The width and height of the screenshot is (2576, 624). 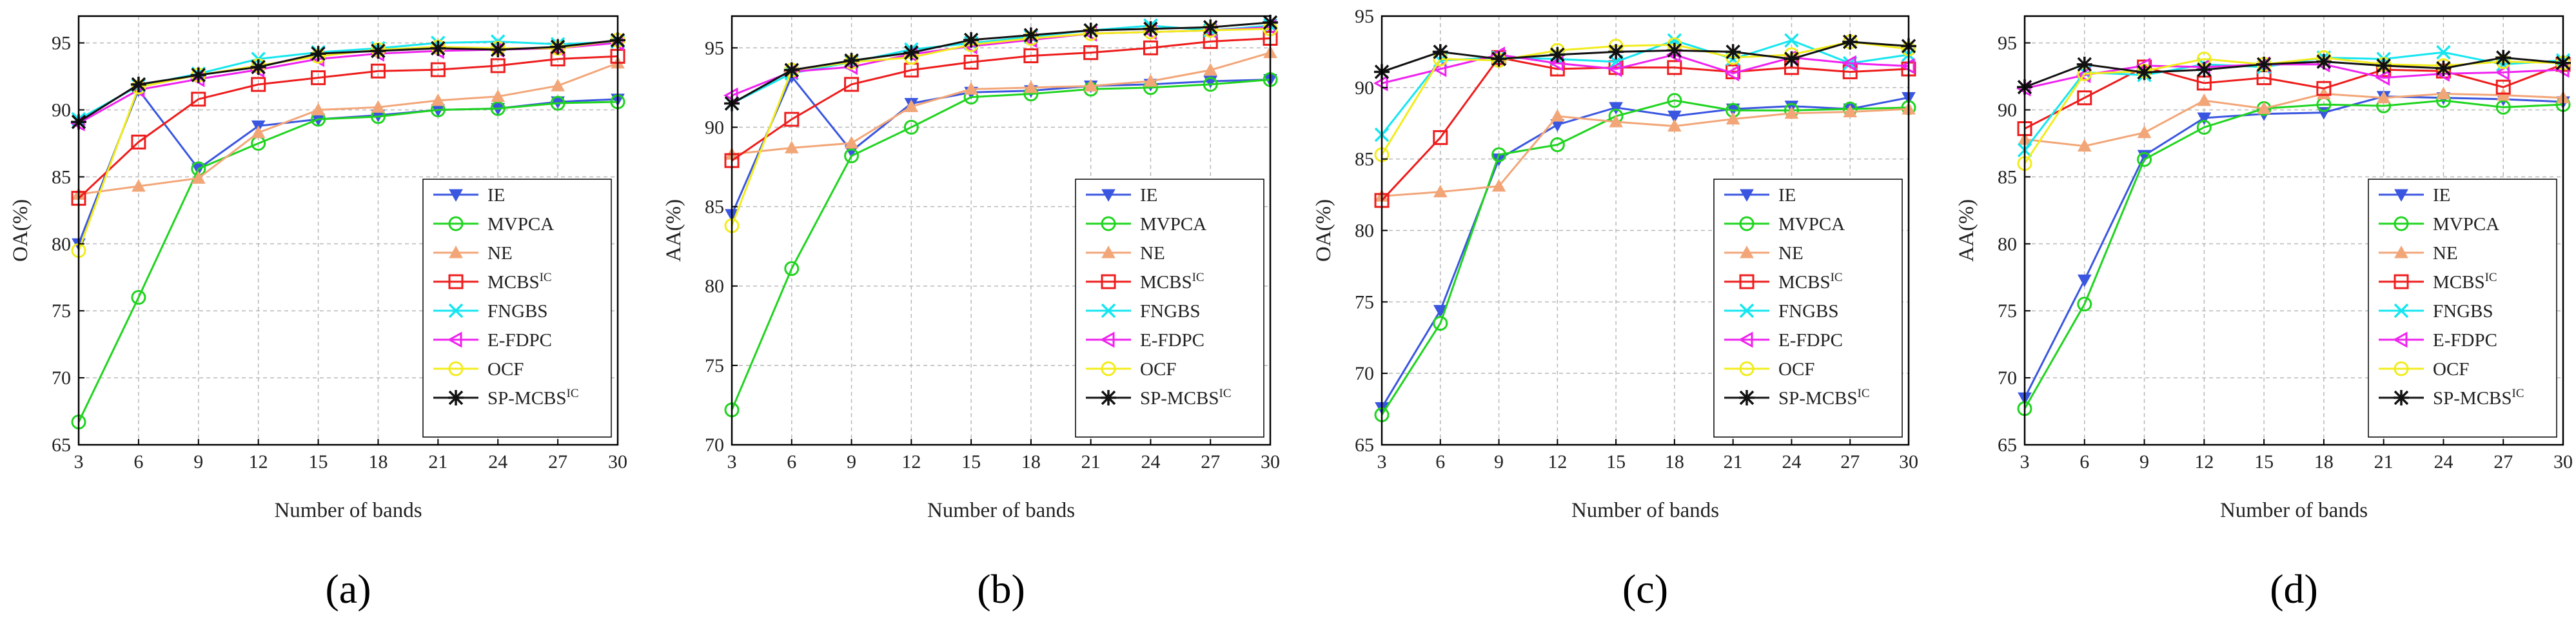 What do you see at coordinates (473, 253) in the screenshot?
I see `legend-entry: NE` at bounding box center [473, 253].